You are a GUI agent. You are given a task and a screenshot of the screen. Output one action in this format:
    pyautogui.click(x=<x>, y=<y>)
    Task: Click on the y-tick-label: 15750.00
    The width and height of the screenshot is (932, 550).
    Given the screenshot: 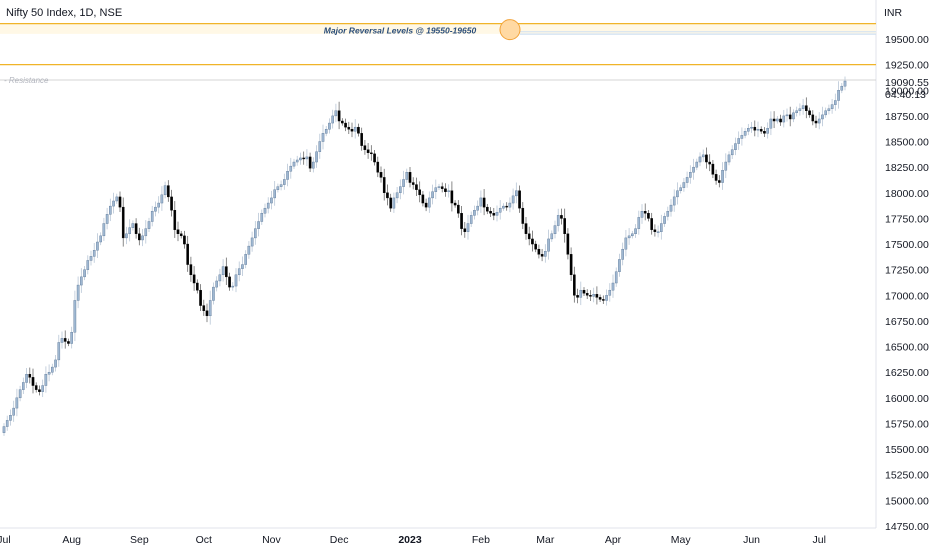 What is the action you would take?
    pyautogui.click(x=907, y=424)
    